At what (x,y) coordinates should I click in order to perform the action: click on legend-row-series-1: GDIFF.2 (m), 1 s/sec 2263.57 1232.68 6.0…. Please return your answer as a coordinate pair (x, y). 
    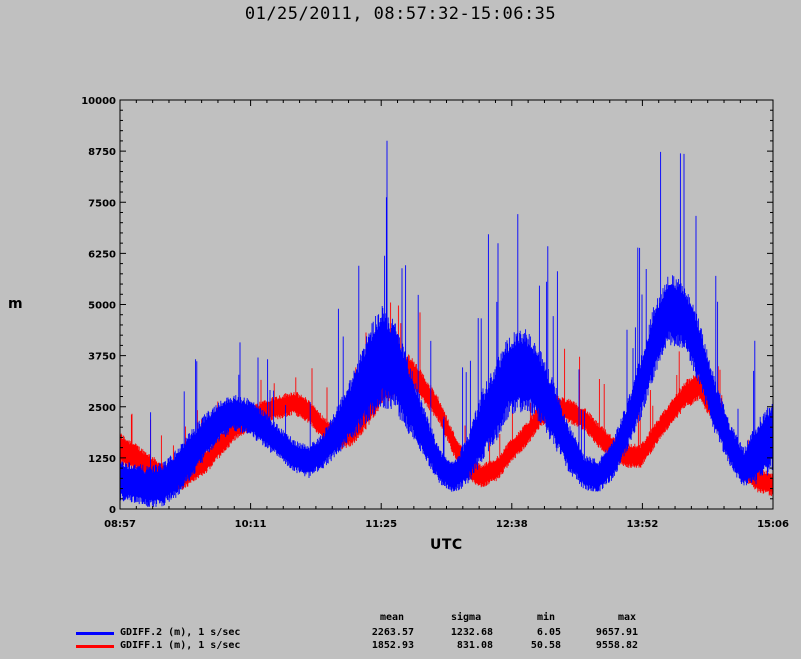
    Looking at the image, I should click on (400, 633).